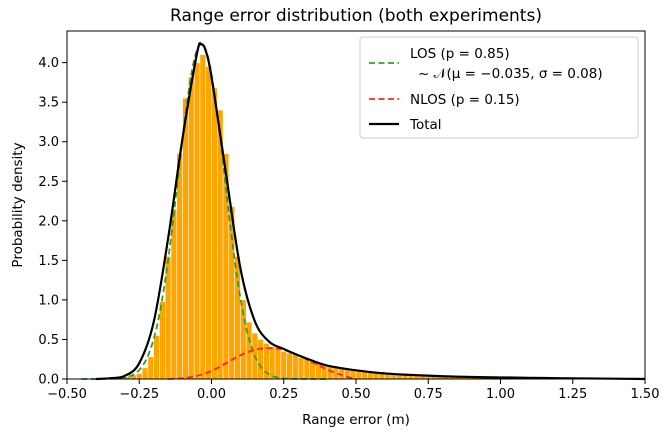  I want to click on x-axis-label: Range error (m), so click(356, 420).